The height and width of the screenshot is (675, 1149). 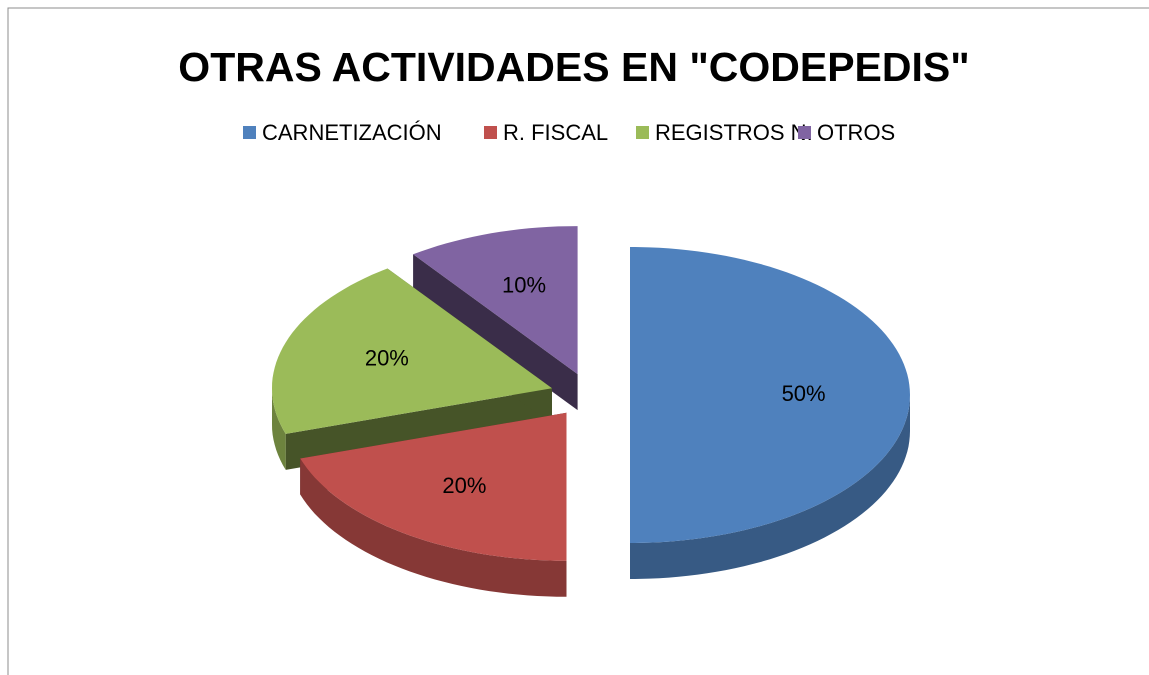 I want to click on legend-label: R. FISCAL, so click(x=555, y=132).